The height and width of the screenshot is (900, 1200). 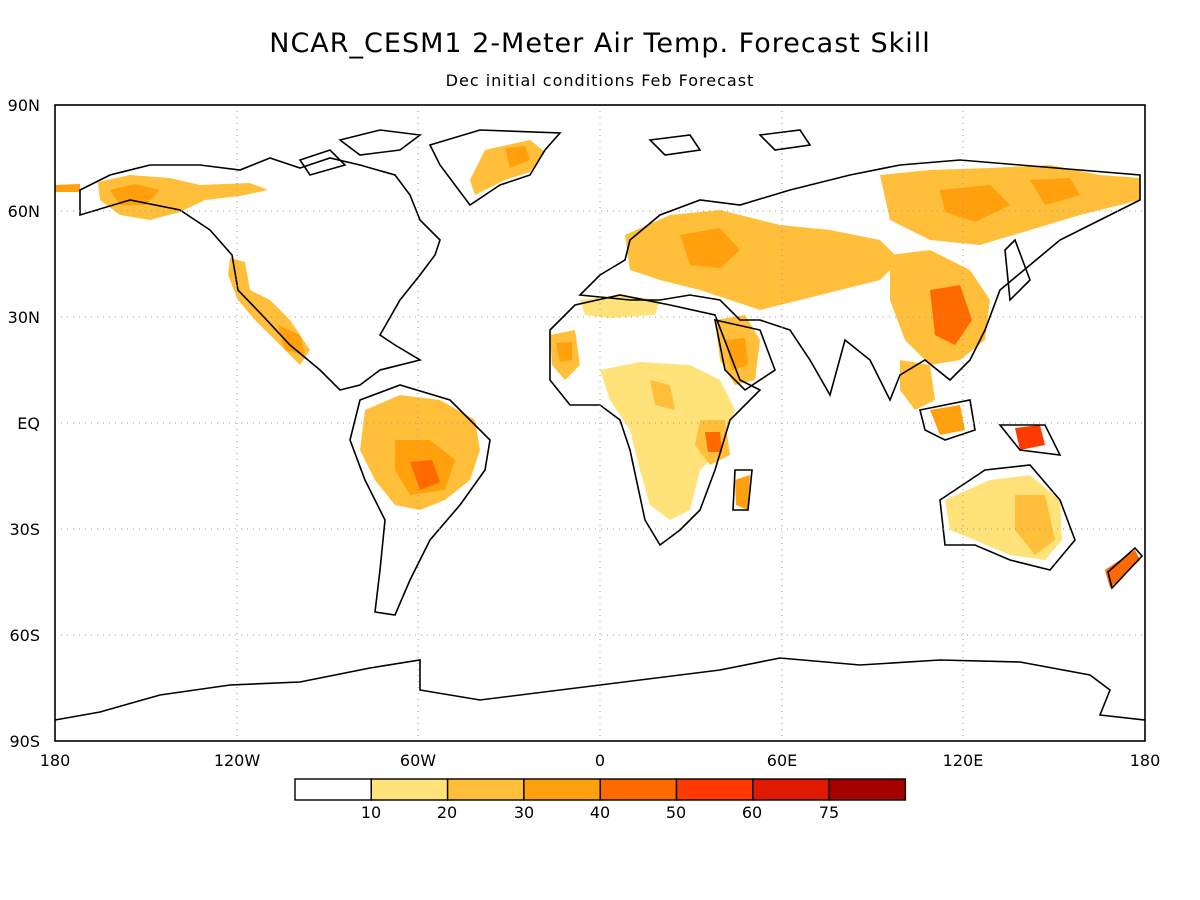 I want to click on lat-tick-label: 30S, so click(x=24, y=529).